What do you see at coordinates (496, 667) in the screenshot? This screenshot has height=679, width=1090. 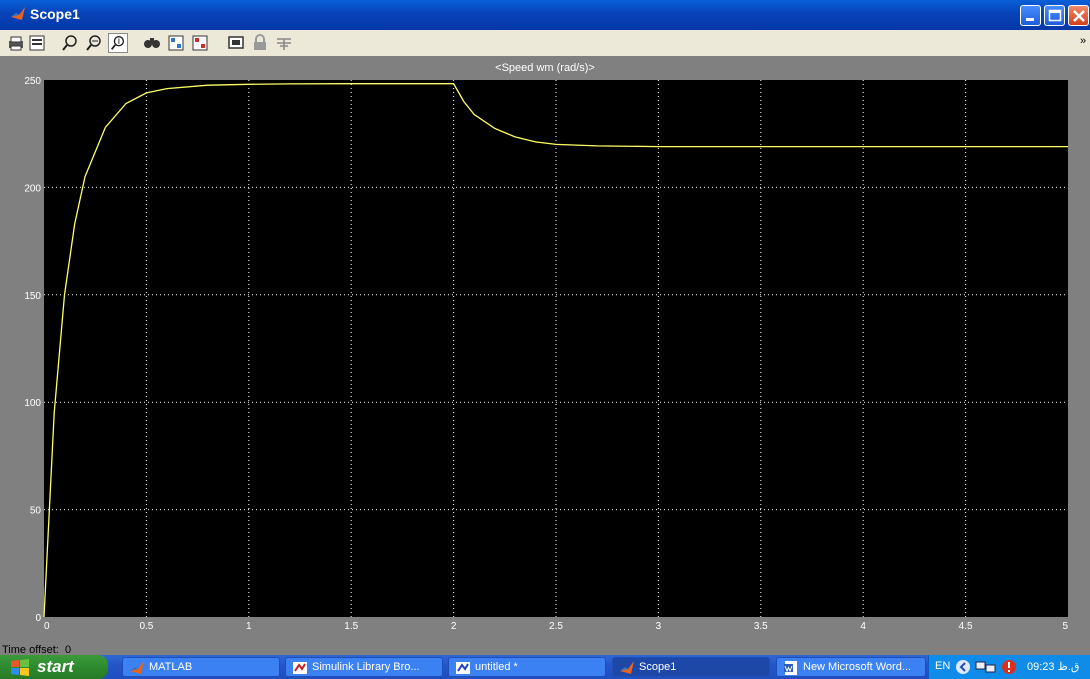 I see `taskbar-item-label: untitled *` at bounding box center [496, 667].